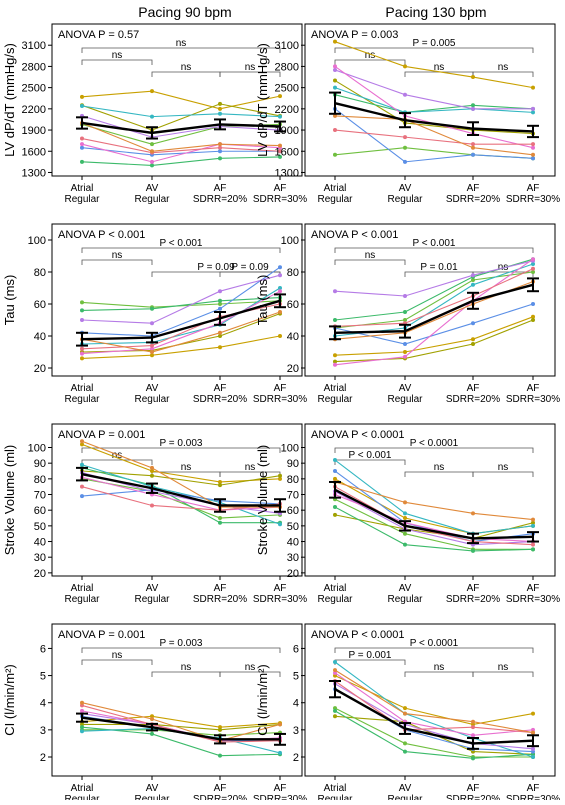 The image size is (565, 805). Describe the element at coordinates (280, 797) in the screenshot. I see `x-tick-label: SDRR=30%` at that location.